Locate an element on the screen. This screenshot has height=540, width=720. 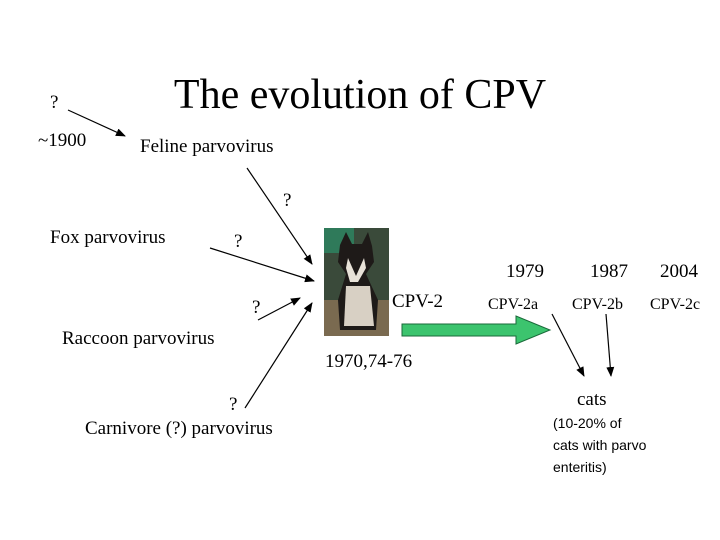
host-label: Feline parvovirus is located at coordinates (207, 146).